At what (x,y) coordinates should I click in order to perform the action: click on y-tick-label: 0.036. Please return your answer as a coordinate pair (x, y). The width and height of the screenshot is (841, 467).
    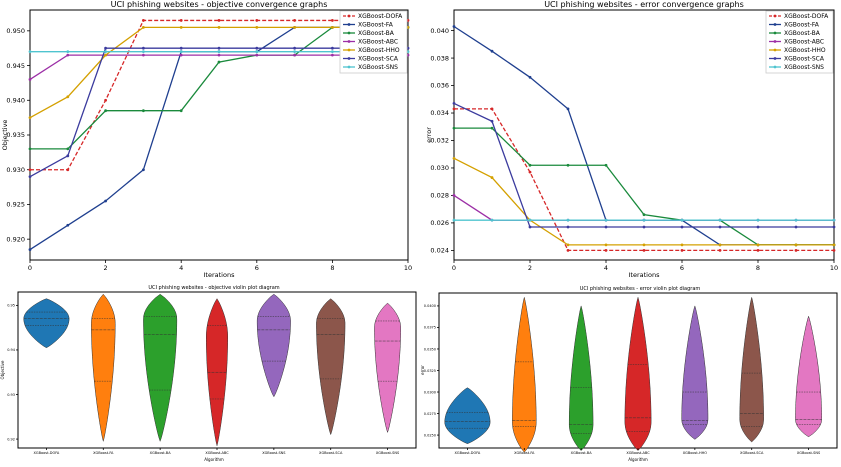
    Looking at the image, I should click on (439, 86).